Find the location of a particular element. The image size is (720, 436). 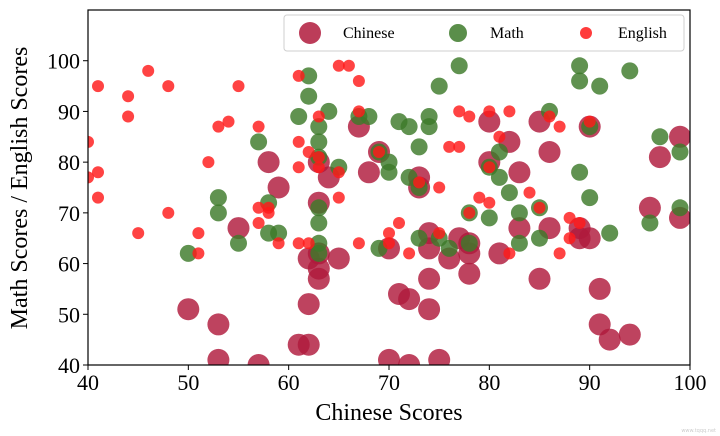

x-tick-label-40: 40 is located at coordinates (88, 382).